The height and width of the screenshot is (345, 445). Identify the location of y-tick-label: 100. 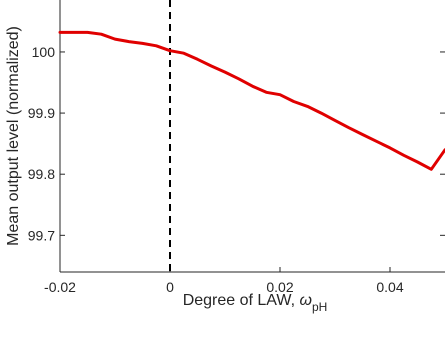
(44, 52).